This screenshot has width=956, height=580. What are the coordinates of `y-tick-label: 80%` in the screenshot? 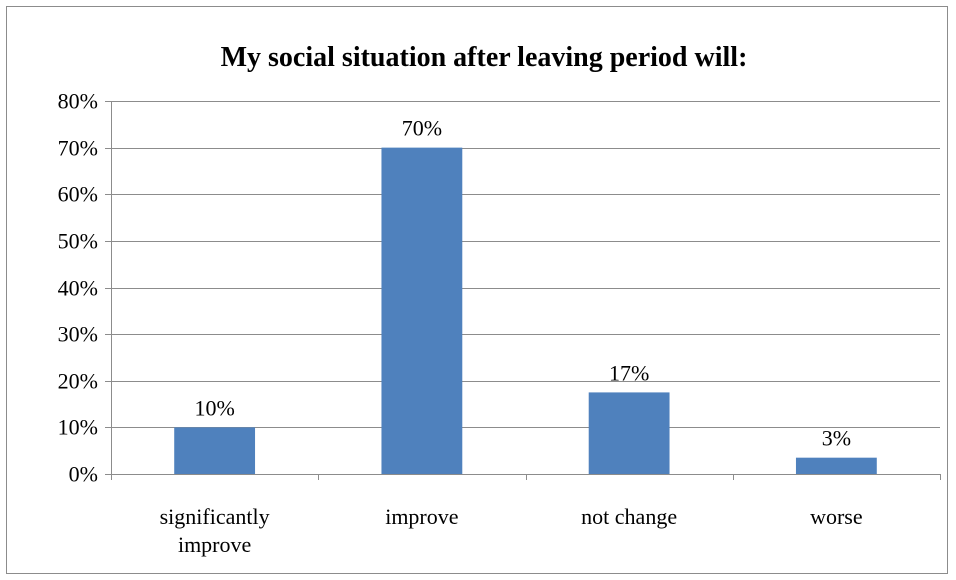 It's located at (78, 101).